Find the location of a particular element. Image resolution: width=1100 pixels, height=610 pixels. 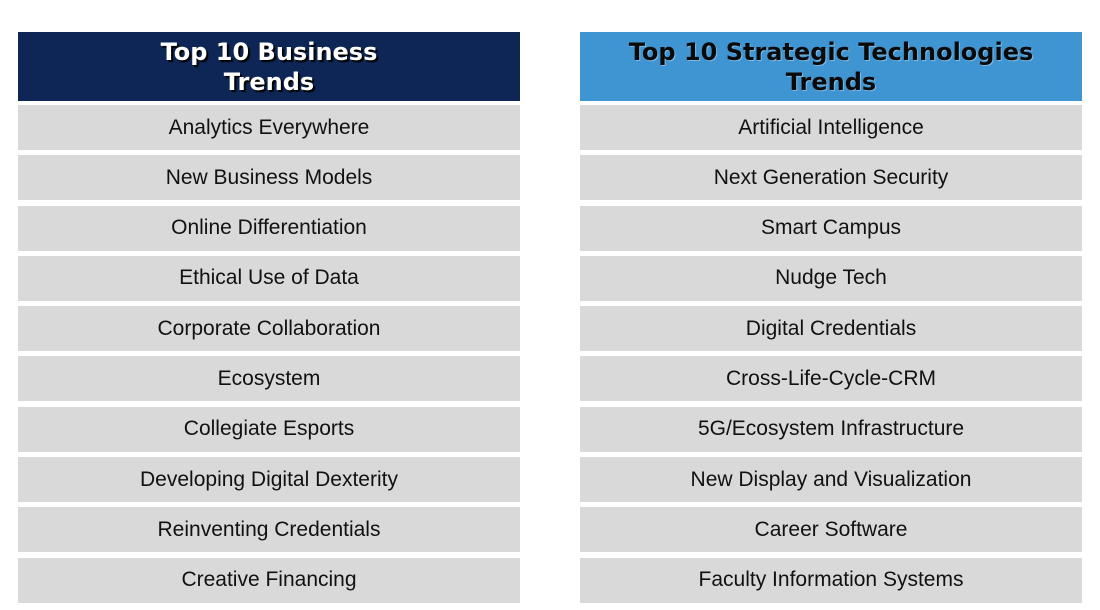

list-item: Ecosystem is located at coordinates (269, 379).